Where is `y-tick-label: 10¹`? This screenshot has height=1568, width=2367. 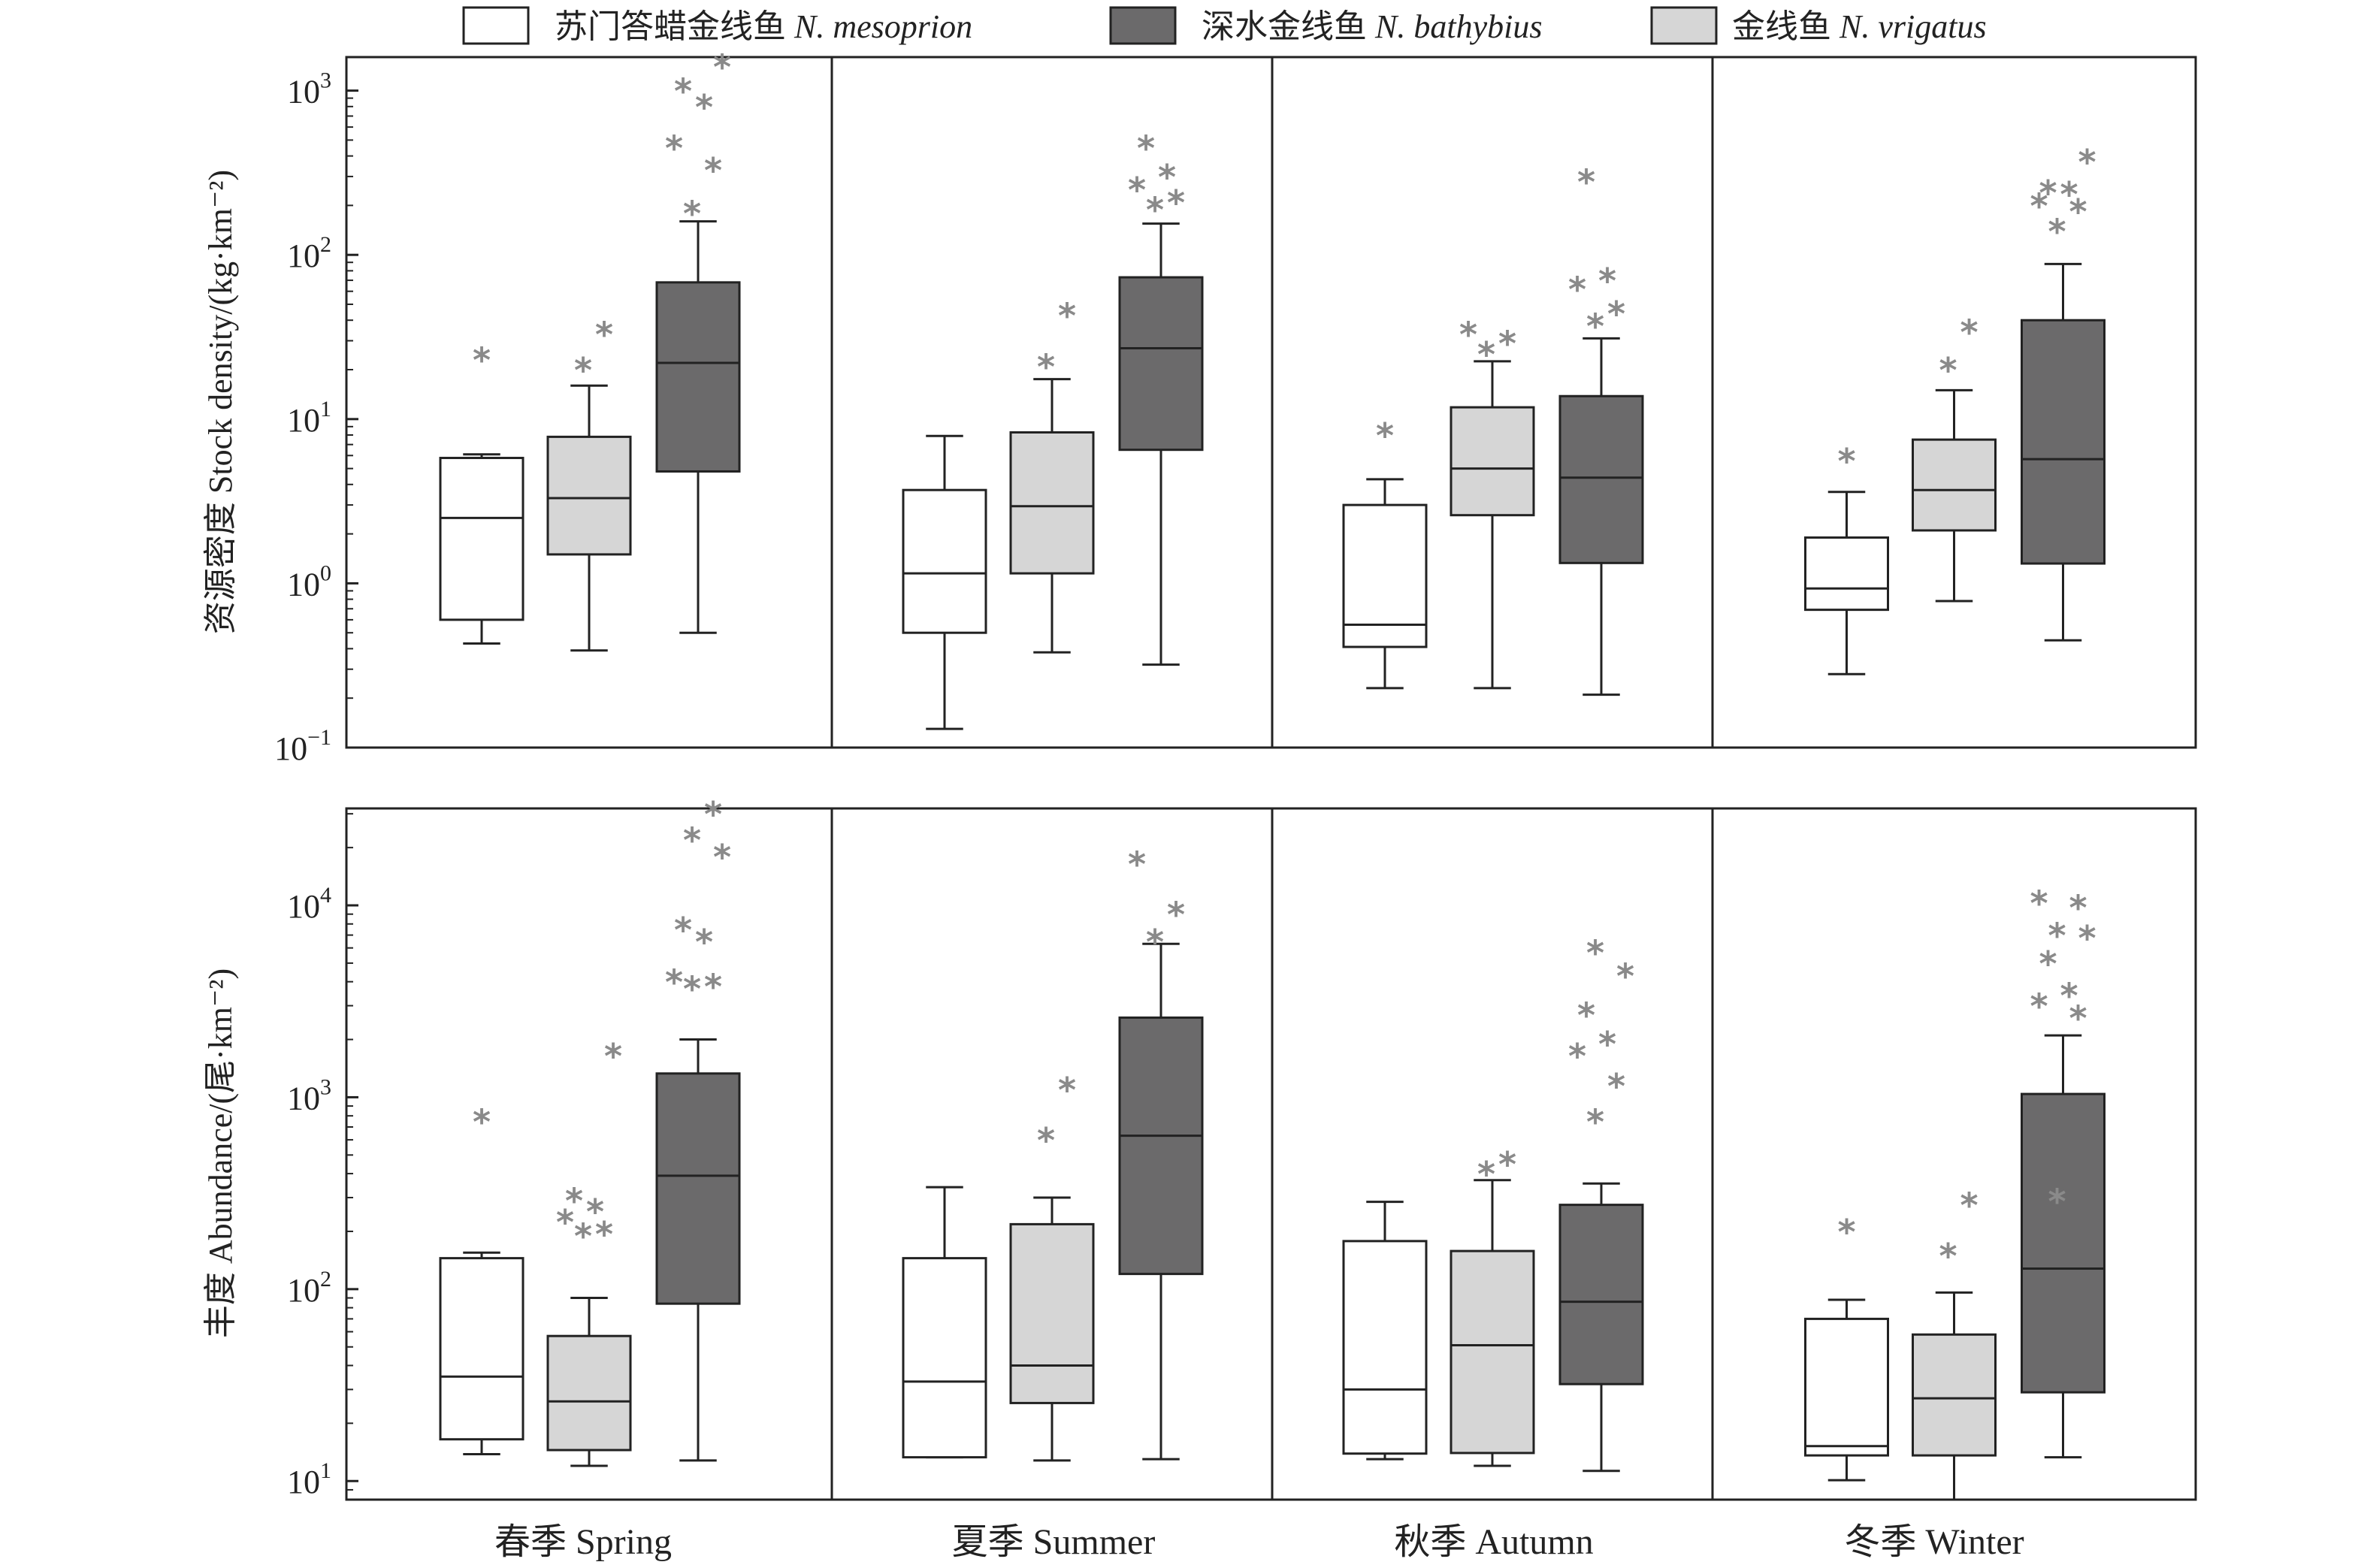
y-tick-label: 10¹ is located at coordinates (309, 418).